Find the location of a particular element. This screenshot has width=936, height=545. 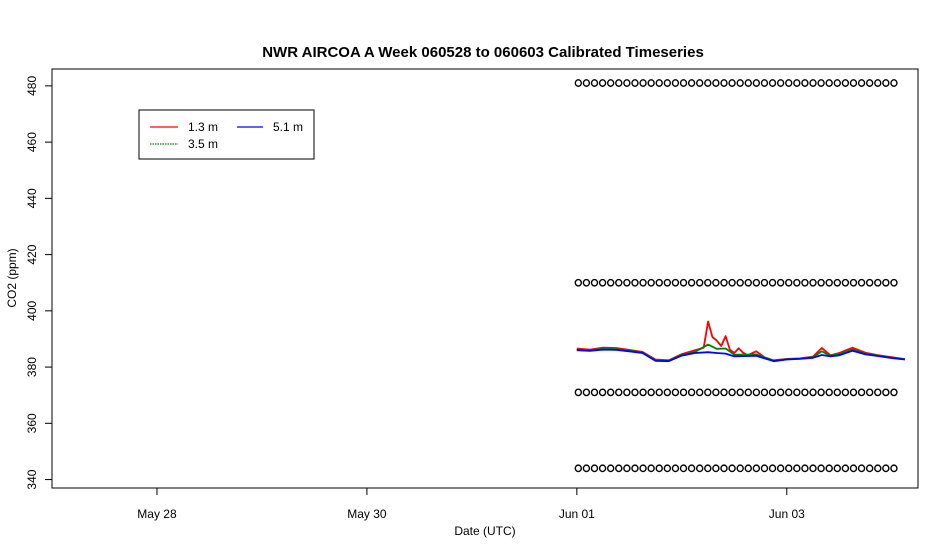

legend-box is located at coordinates (226, 134).